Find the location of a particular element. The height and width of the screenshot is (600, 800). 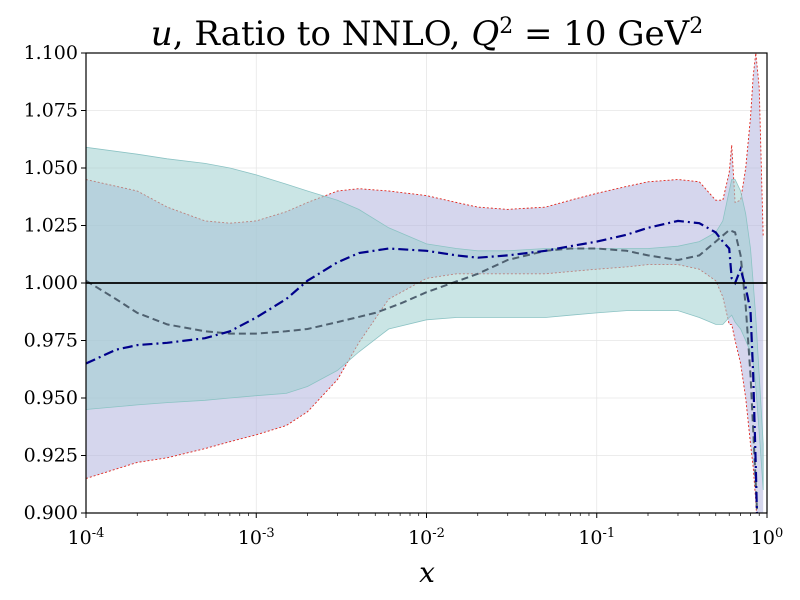

chart-title: u, Ratio to NNLO, Q2 = 10 GeV2 is located at coordinates (427, 34).